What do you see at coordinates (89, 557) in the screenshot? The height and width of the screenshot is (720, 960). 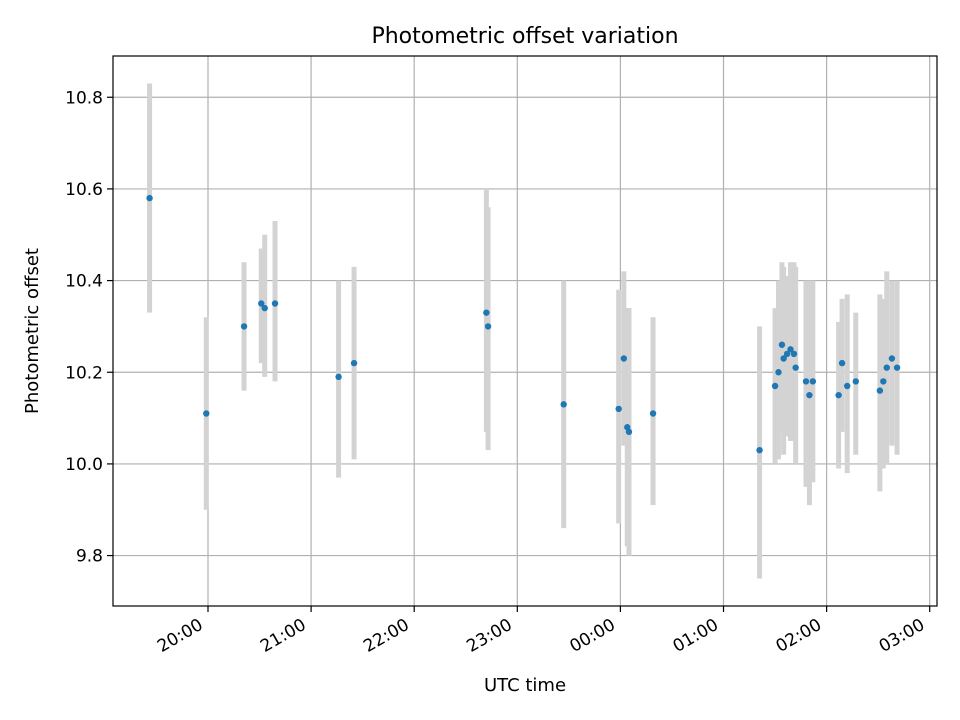 I see `y-tick-label: 9.8` at bounding box center [89, 557].